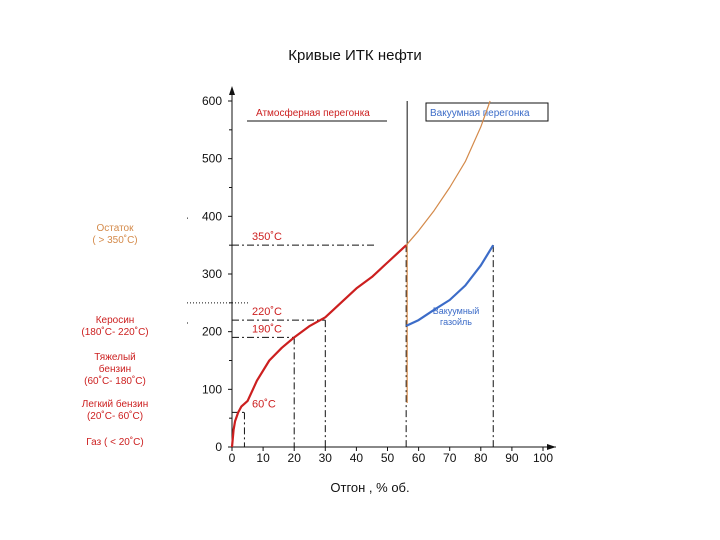 The height and width of the screenshot is (540, 720). What do you see at coordinates (115, 416) in the screenshot?
I see `fraction-label: (20˚C- 60˚C)` at bounding box center [115, 416].